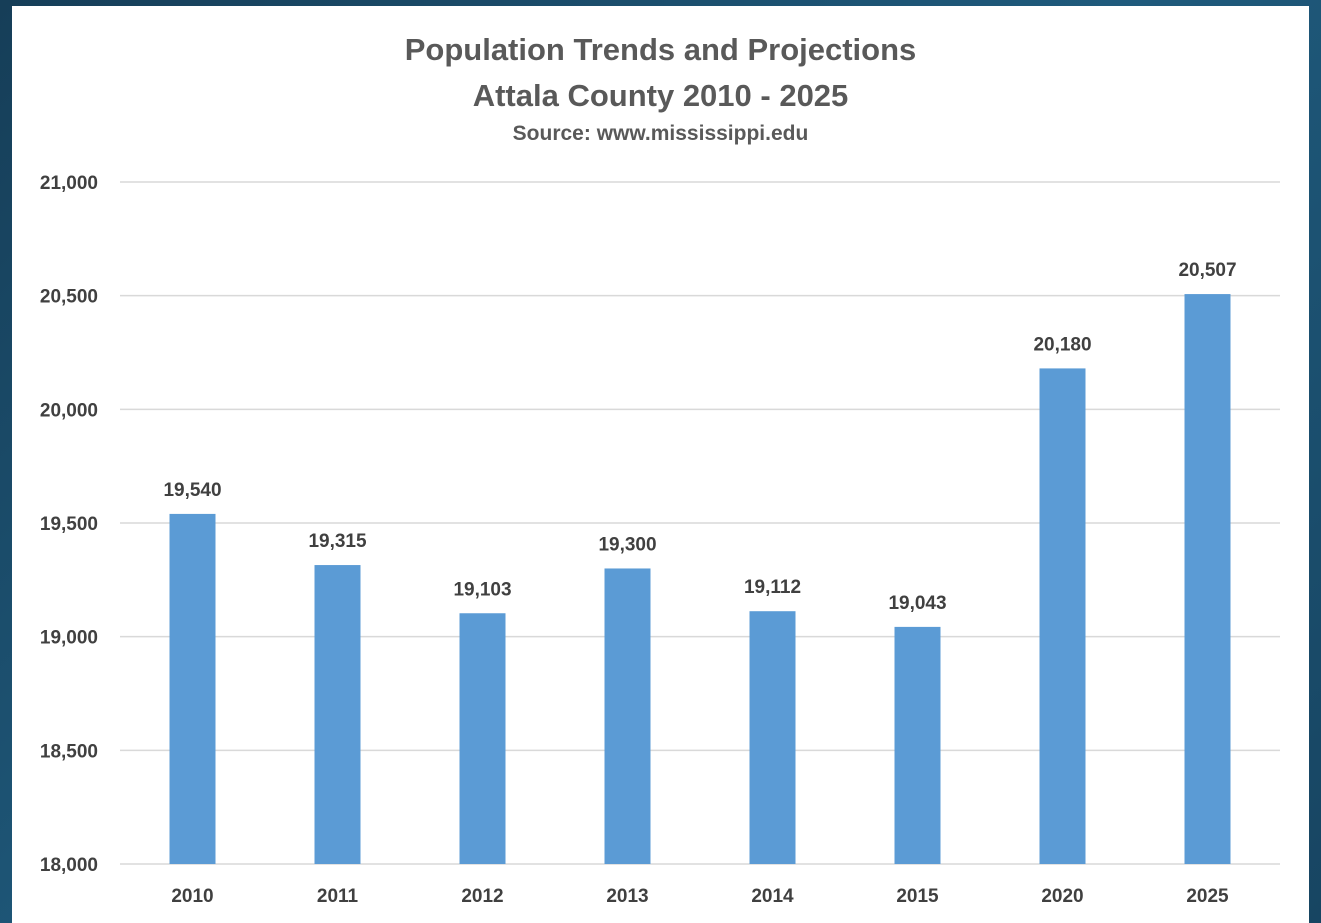 This screenshot has height=923, width=1321. I want to click on y-tick-label: 19,000, so click(69, 638).